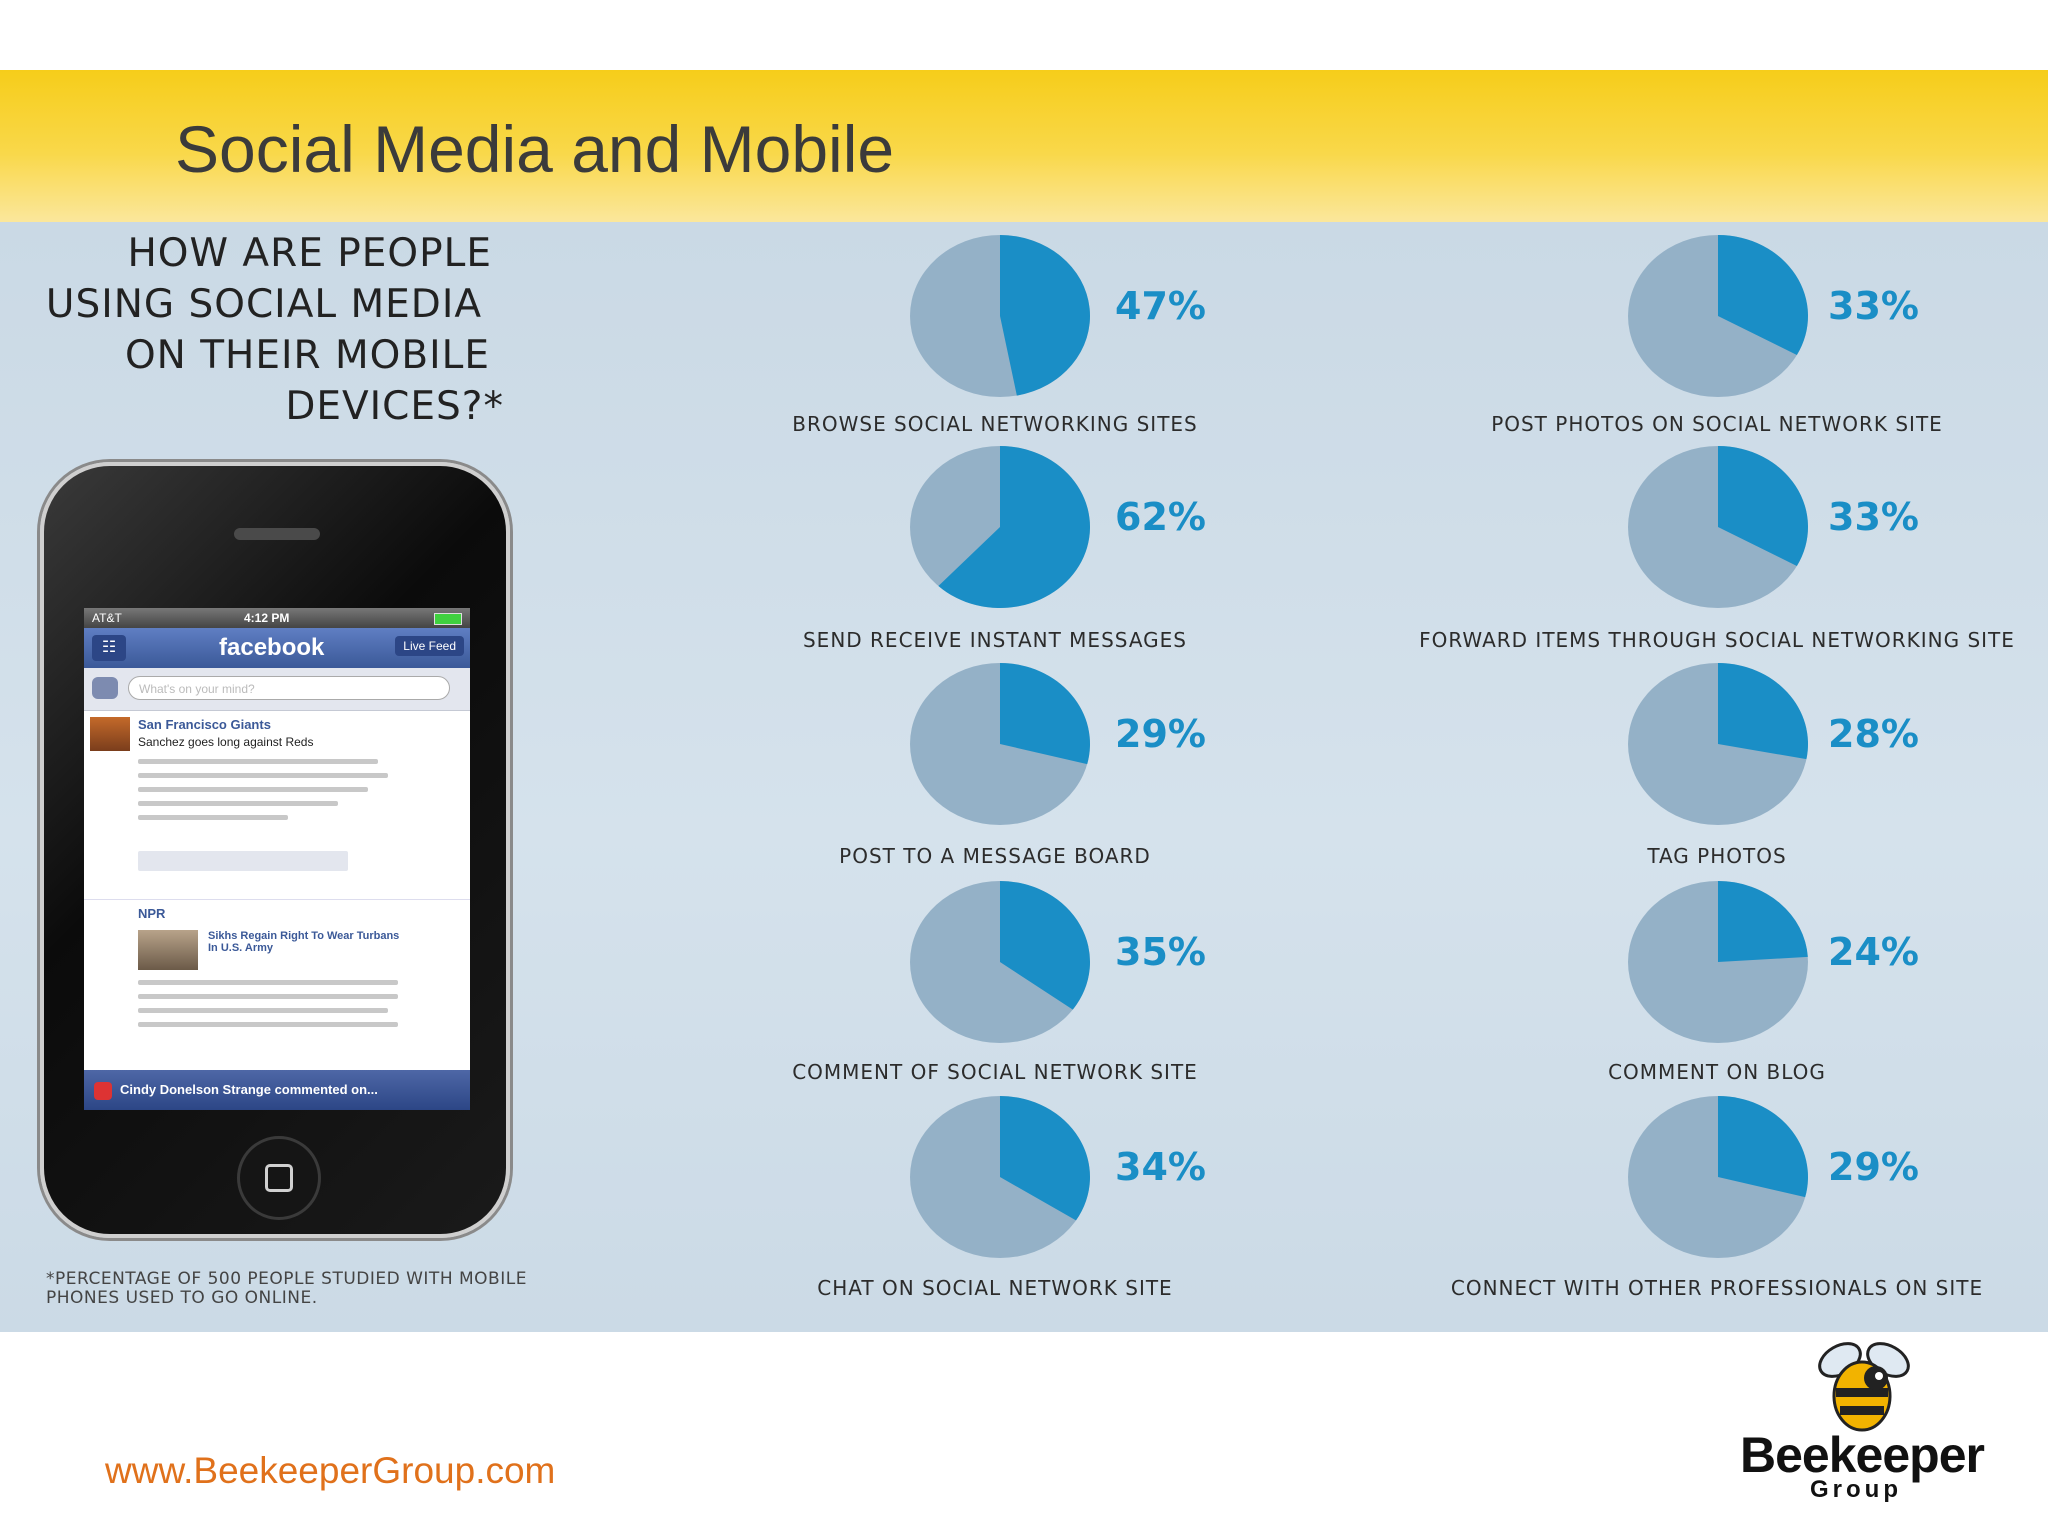 This screenshot has height=1536, width=2048. What do you see at coordinates (204, 724) in the screenshot?
I see `post-source: San Francisco Giants` at bounding box center [204, 724].